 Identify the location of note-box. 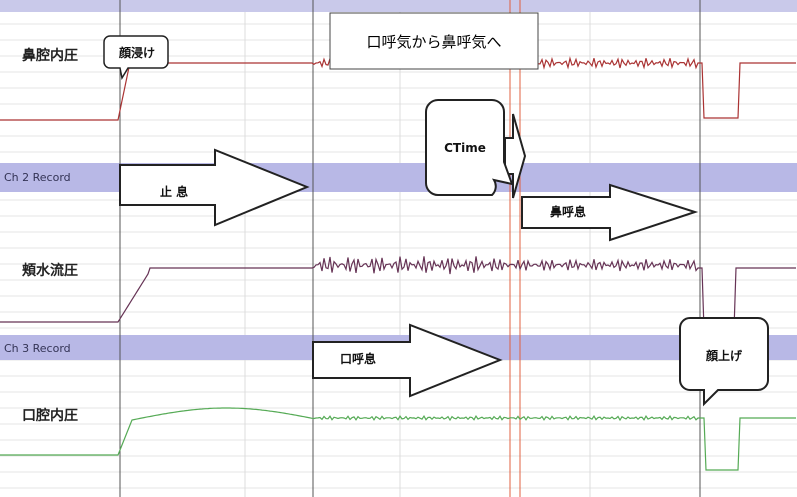
(434, 41).